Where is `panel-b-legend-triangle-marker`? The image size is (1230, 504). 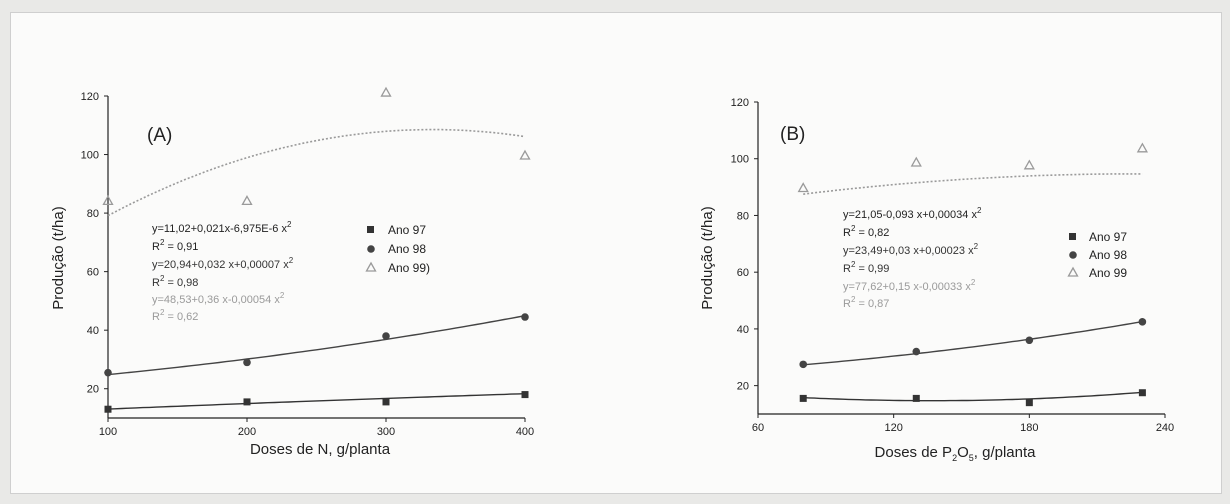 panel-b-legend-triangle-marker is located at coordinates (1073, 271).